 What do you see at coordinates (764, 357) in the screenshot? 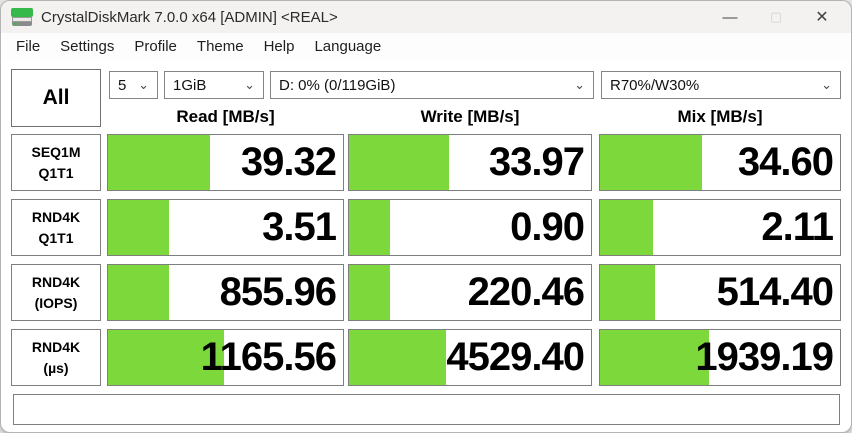
I see `result-value: 1939.19` at bounding box center [764, 357].